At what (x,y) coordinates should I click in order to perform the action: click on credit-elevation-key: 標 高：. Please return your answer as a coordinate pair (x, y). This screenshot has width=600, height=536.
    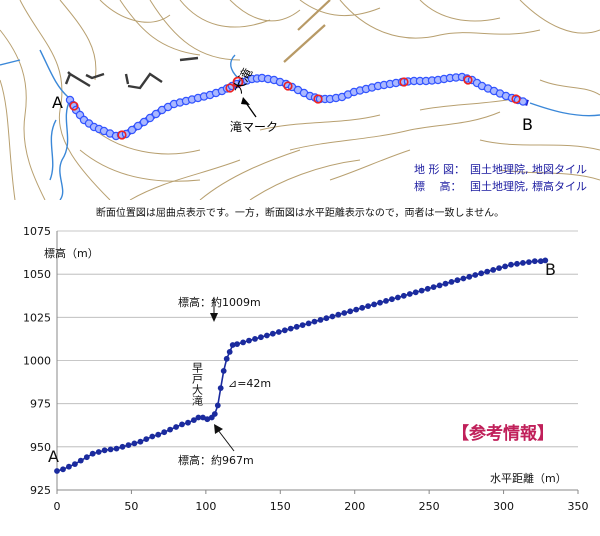
    Looking at the image, I should click on (438, 186).